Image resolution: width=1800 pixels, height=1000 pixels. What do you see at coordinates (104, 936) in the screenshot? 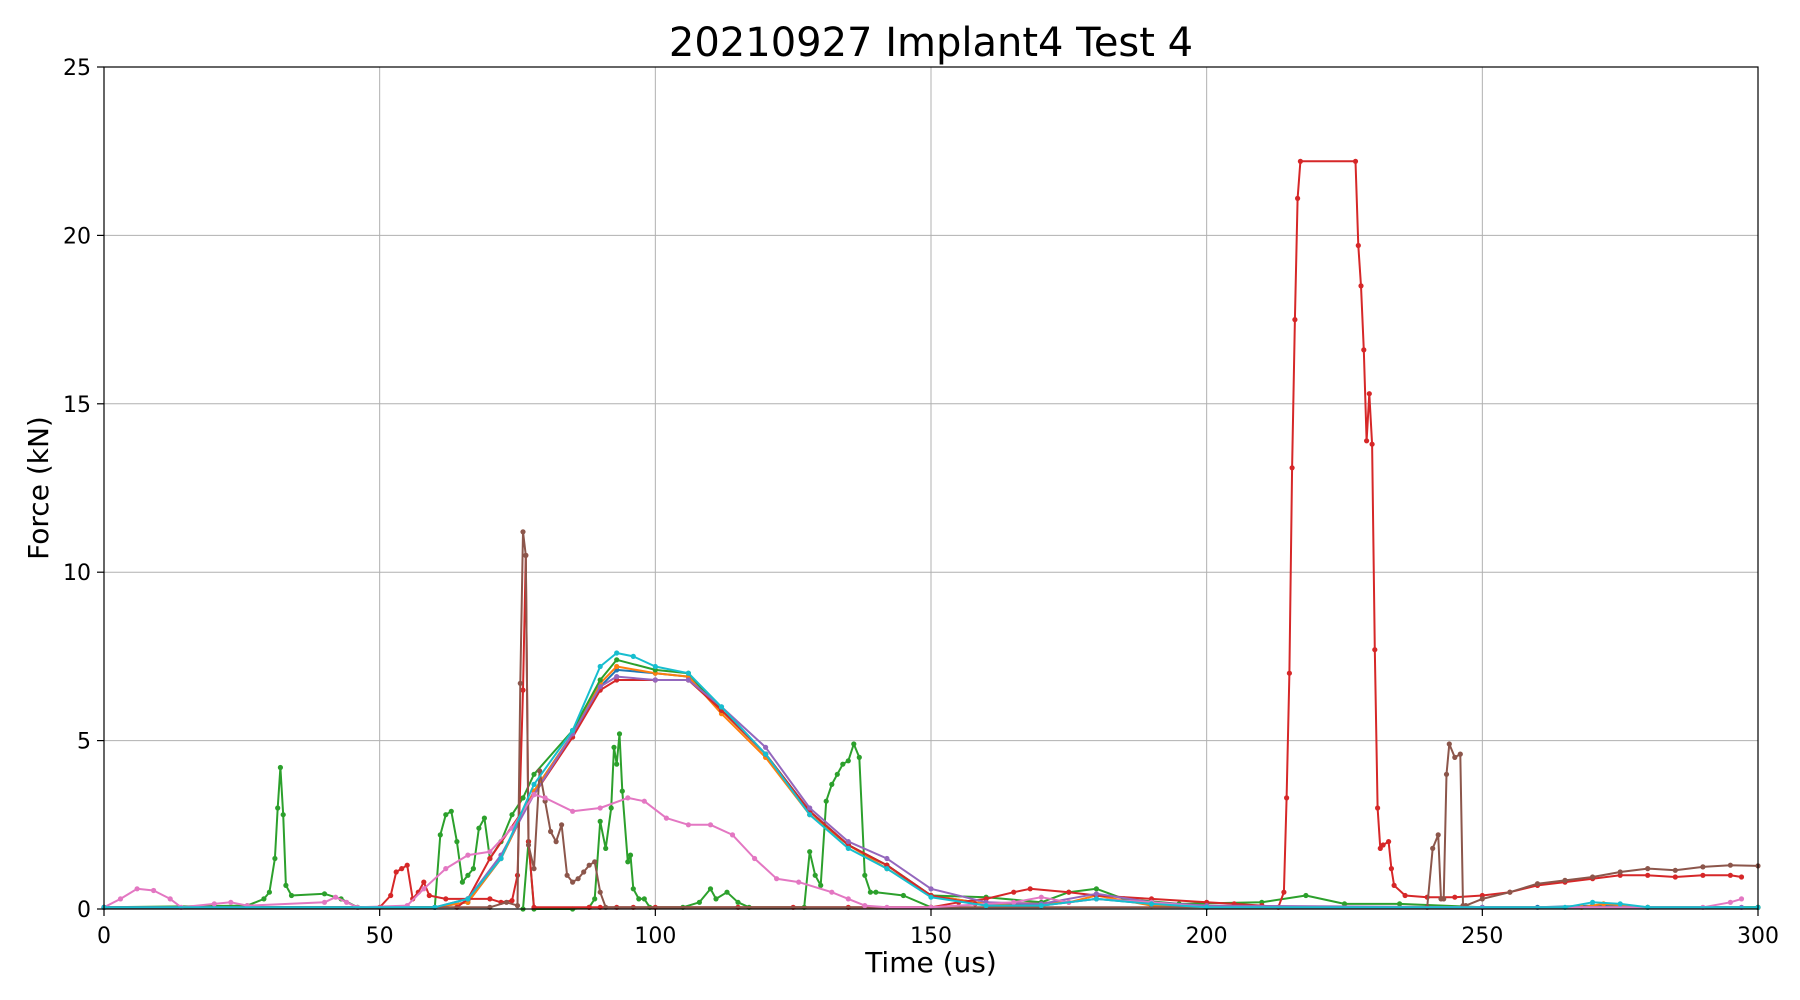
I see `x-tick-label: 0` at bounding box center [104, 936].